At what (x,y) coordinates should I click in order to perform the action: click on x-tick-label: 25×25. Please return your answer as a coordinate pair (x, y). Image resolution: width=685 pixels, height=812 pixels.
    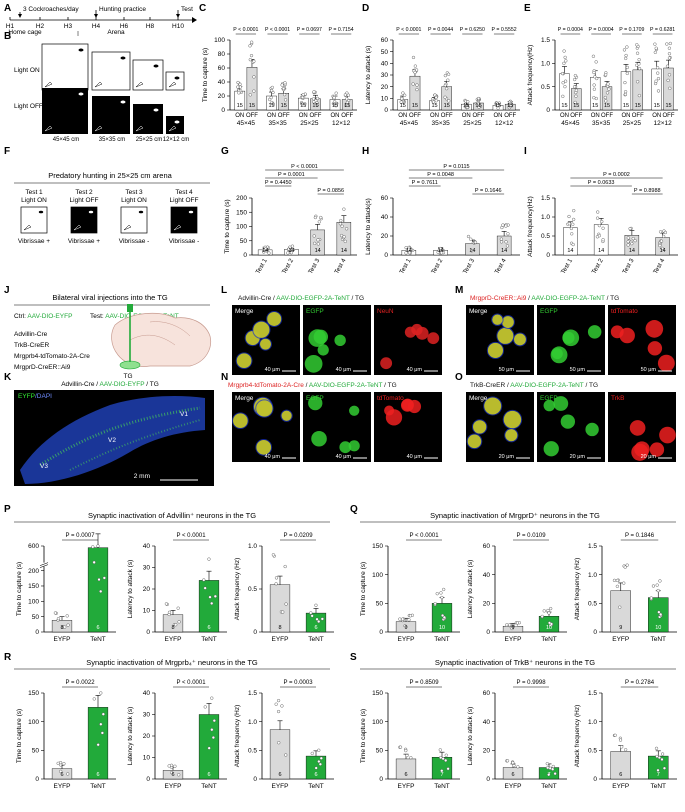
    Looking at the image, I should click on (472, 123).